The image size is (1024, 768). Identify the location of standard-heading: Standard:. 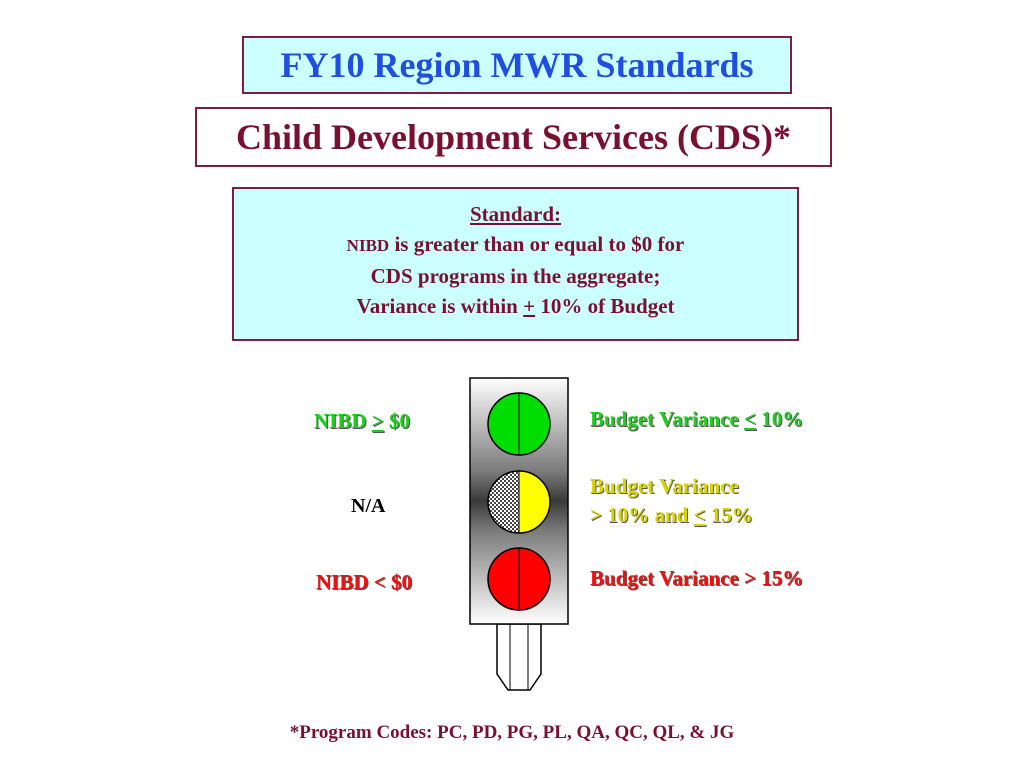
(515, 214).